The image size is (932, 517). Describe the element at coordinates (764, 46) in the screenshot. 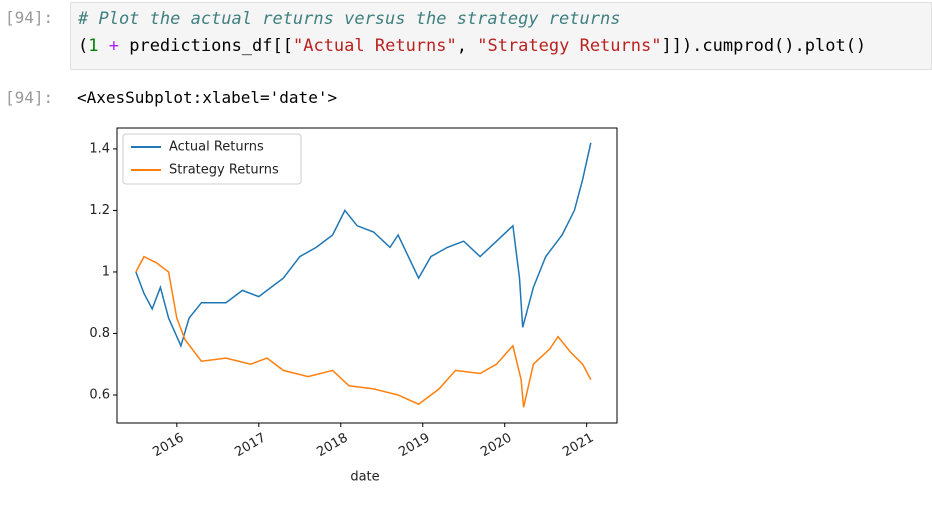

I see `code-token: ]]).cumprod().plot()` at that location.